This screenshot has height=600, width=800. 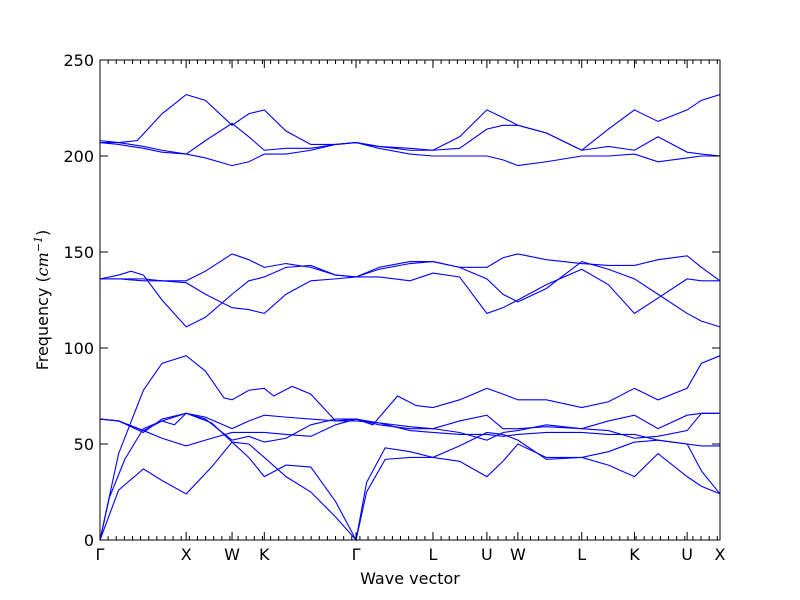 What do you see at coordinates (89, 540) in the screenshot?
I see `y-tick-label: 0` at bounding box center [89, 540].